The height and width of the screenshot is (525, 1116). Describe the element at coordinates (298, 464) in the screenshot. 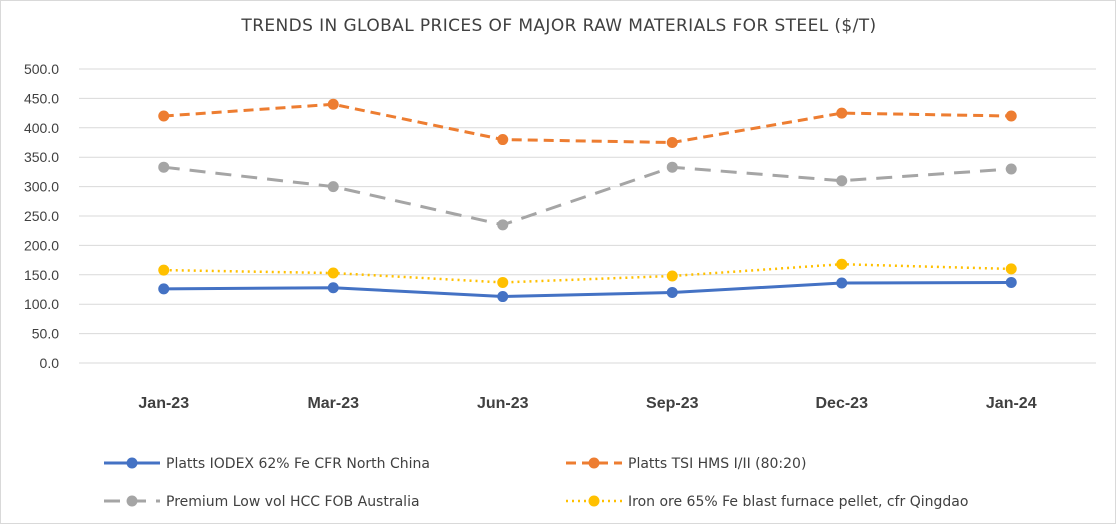

I see `legend-label: Platts IODEX 62% Fe CFR North China` at that location.